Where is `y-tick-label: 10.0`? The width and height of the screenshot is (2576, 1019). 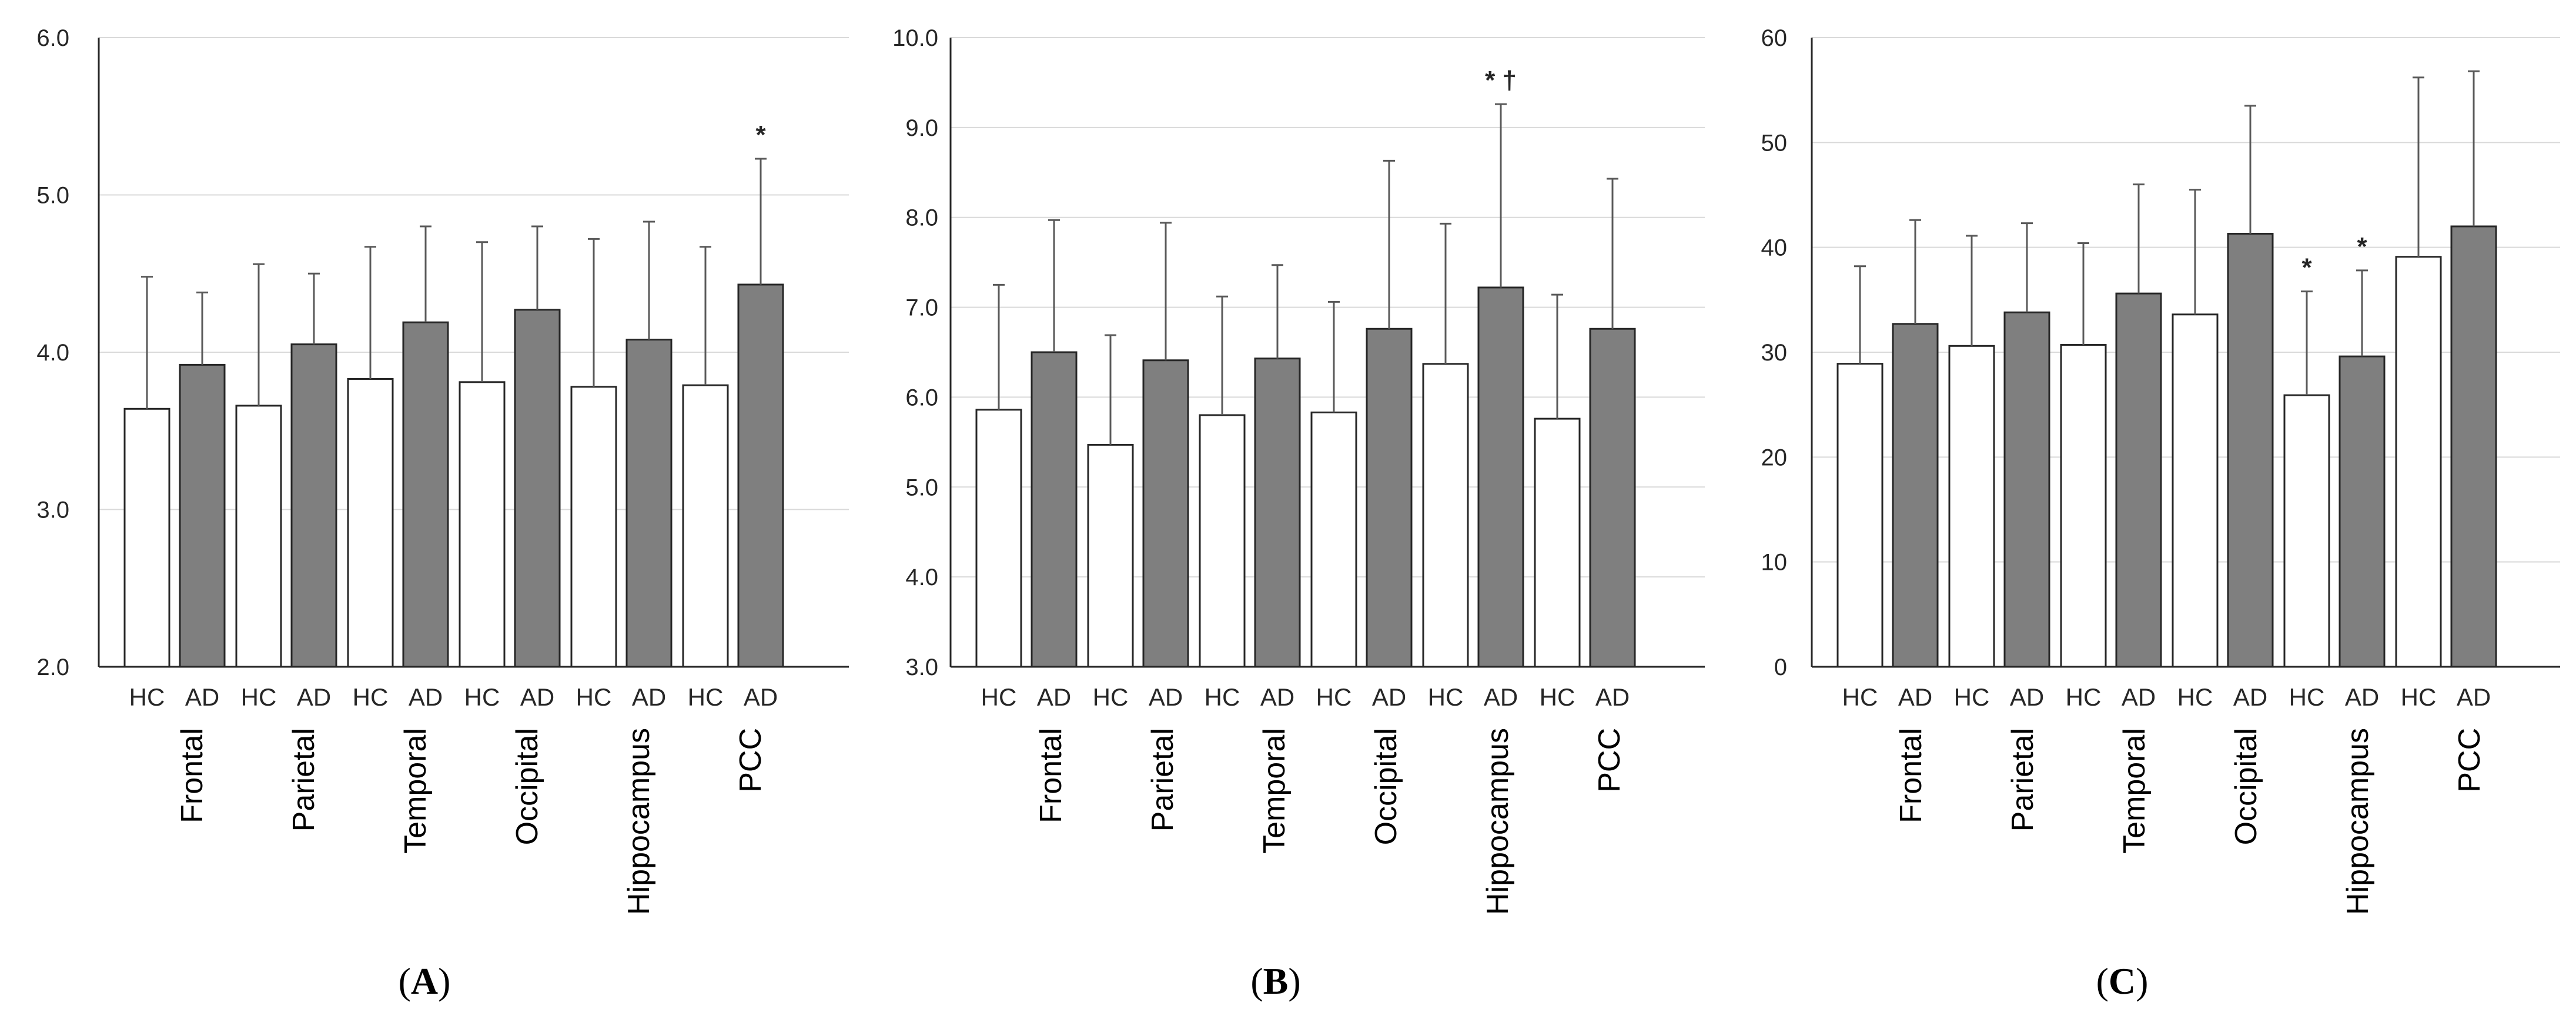 y-tick-label: 10.0 is located at coordinates (915, 38).